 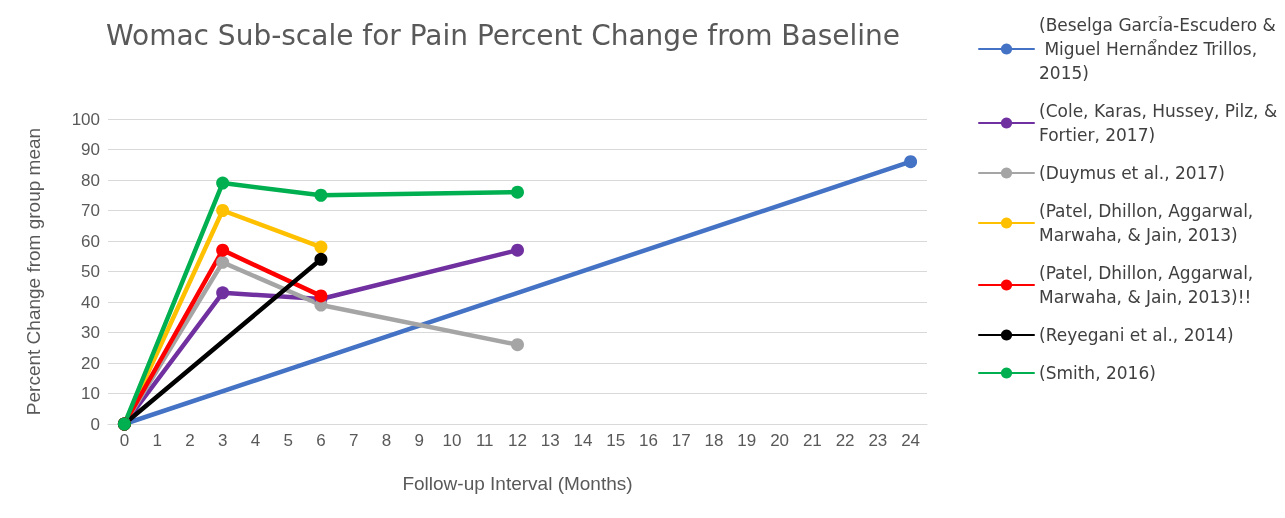 What do you see at coordinates (157, 440) in the screenshot?
I see `x-tick-label: 1` at bounding box center [157, 440].